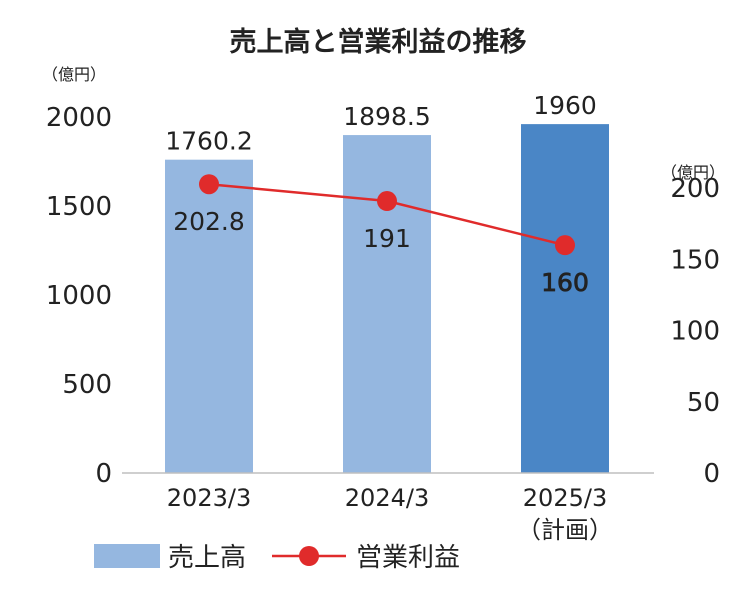 The width and height of the screenshot is (750, 589). I want to click on x-tick-label: 2023/3, so click(209, 498).